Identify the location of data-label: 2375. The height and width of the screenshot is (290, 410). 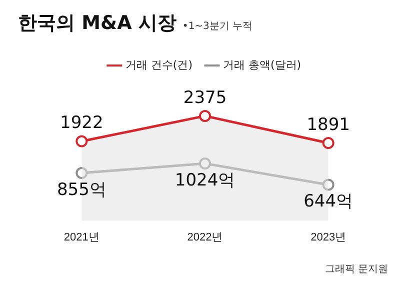
(205, 98).